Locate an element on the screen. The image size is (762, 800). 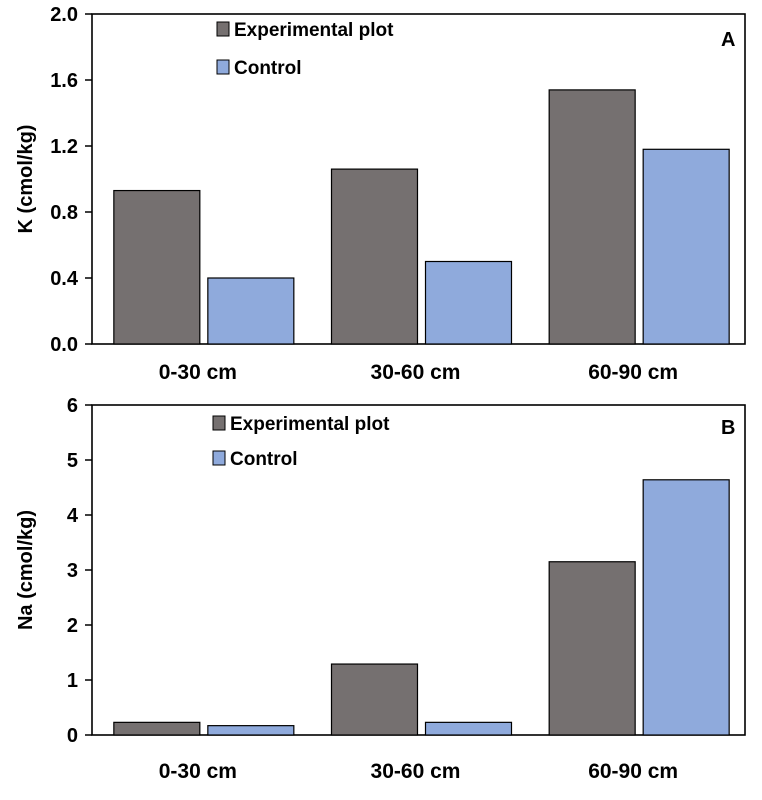
y-tick-label: 2 is located at coordinates (72, 626).